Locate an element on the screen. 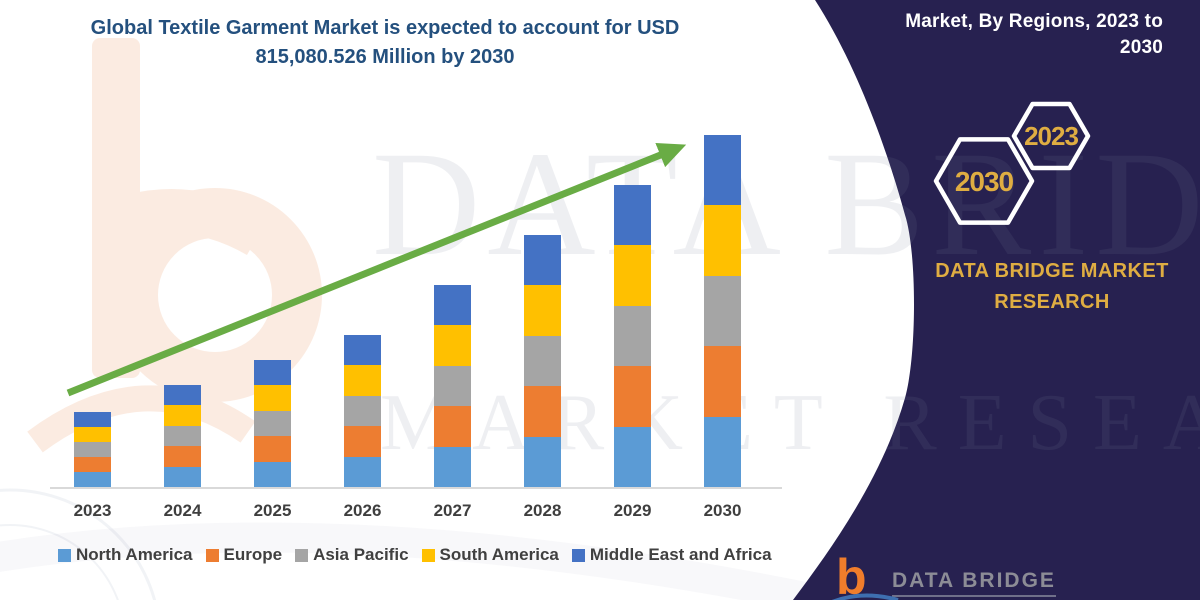 The image size is (1200, 600). bar-segment-south-america-2024 is located at coordinates (182, 415).